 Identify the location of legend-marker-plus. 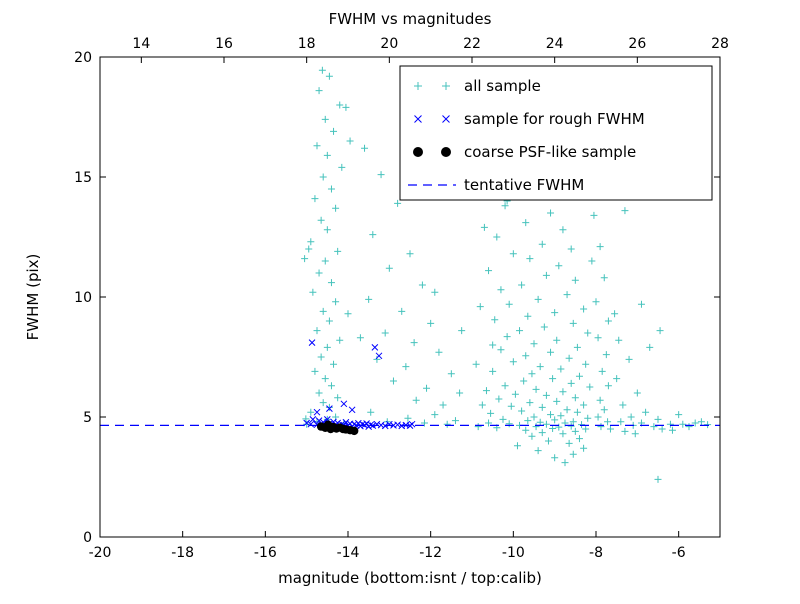
(418, 86).